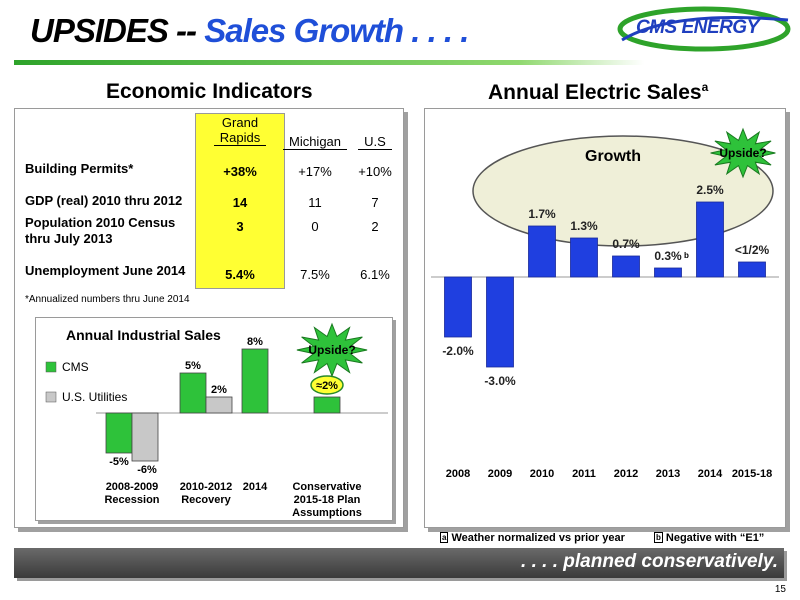 Image resolution: width=800 pixels, height=600 pixels. I want to click on col-head-michigan: Michigan, so click(315, 142).